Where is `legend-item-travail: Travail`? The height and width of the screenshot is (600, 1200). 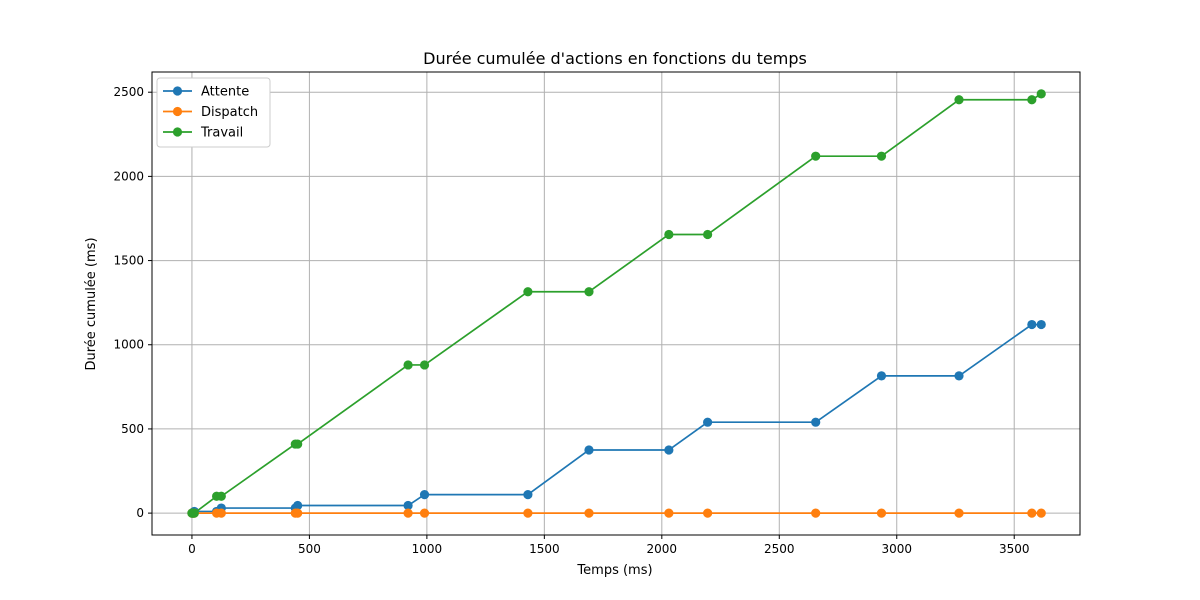
legend-item-travail: Travail is located at coordinates (203, 133).